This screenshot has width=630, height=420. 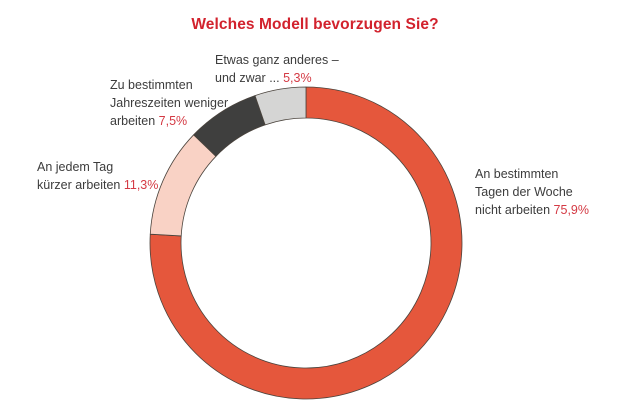 I want to click on label-line: An bestimmten, so click(x=517, y=174).